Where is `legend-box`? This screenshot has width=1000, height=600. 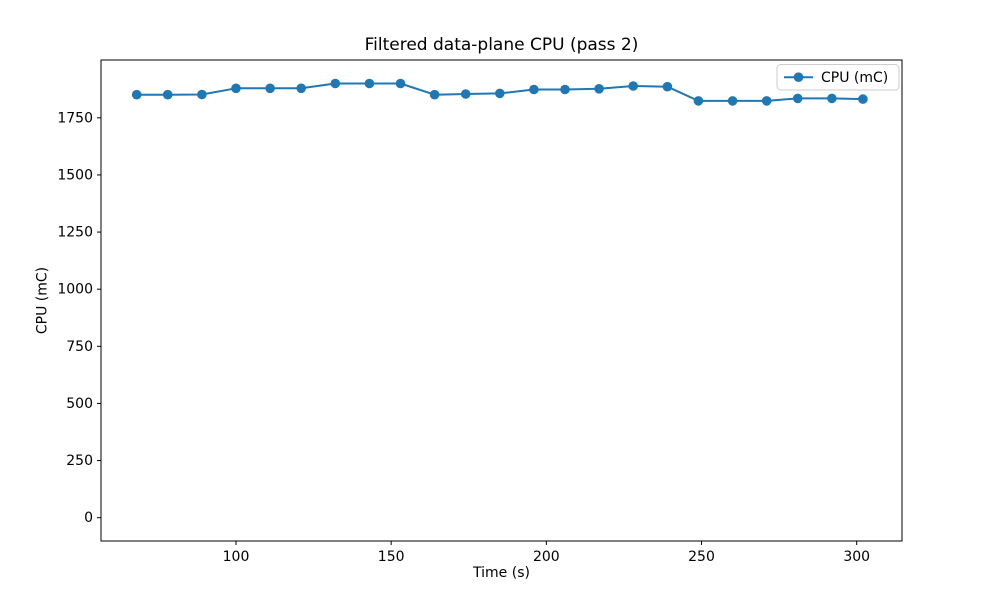
legend-box is located at coordinates (838, 77).